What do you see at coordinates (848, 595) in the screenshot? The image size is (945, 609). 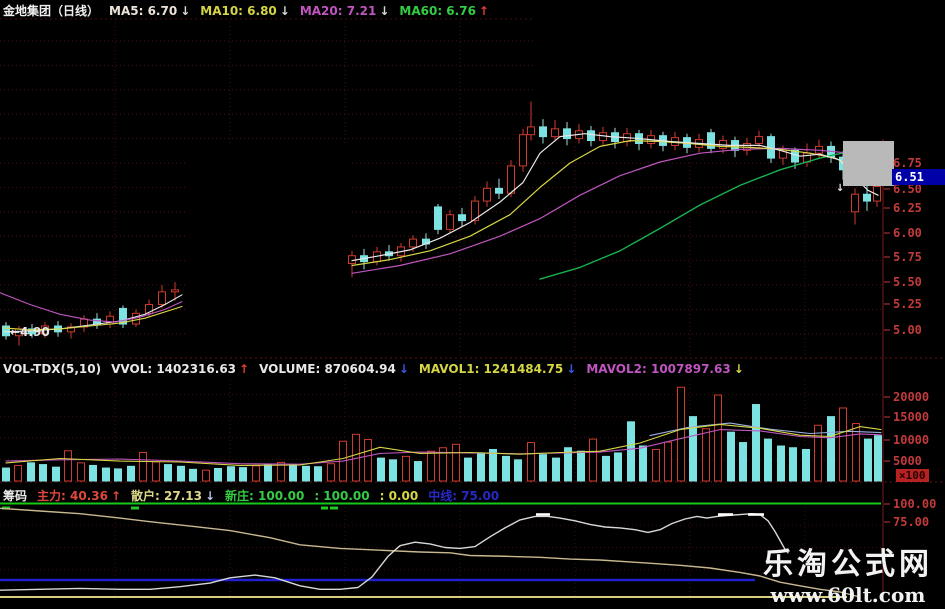 I see `watermark-site-url: www.60lt.com` at bounding box center [848, 595].